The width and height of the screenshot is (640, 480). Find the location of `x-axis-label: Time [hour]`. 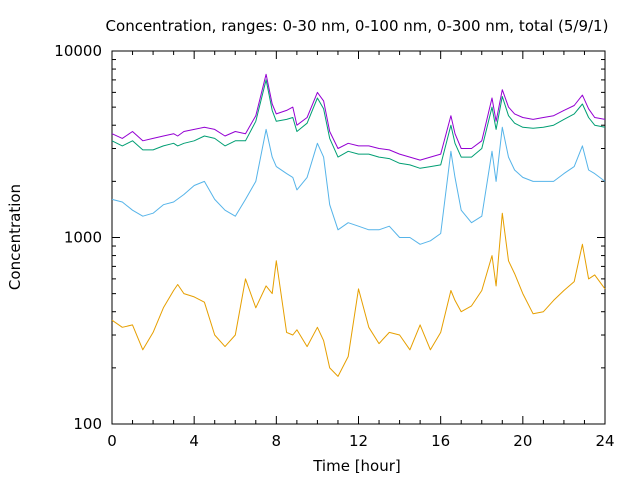

x-axis-label: Time [hour] is located at coordinates (356, 466).